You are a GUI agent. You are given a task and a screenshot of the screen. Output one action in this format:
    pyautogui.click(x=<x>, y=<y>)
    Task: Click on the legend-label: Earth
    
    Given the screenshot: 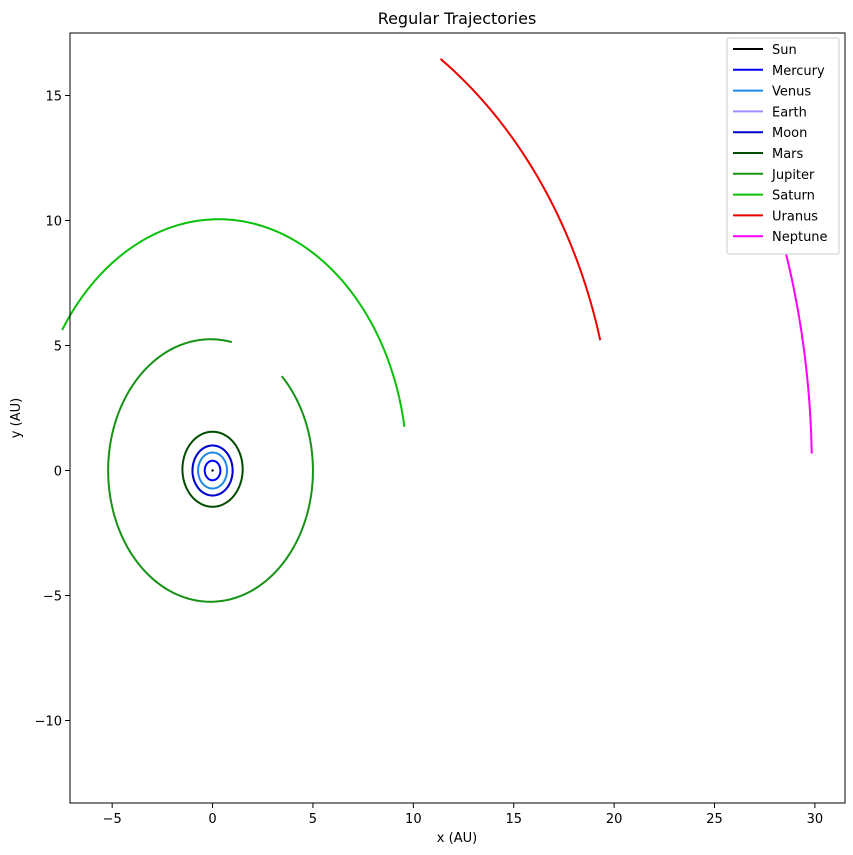 What is the action you would take?
    pyautogui.click(x=789, y=112)
    